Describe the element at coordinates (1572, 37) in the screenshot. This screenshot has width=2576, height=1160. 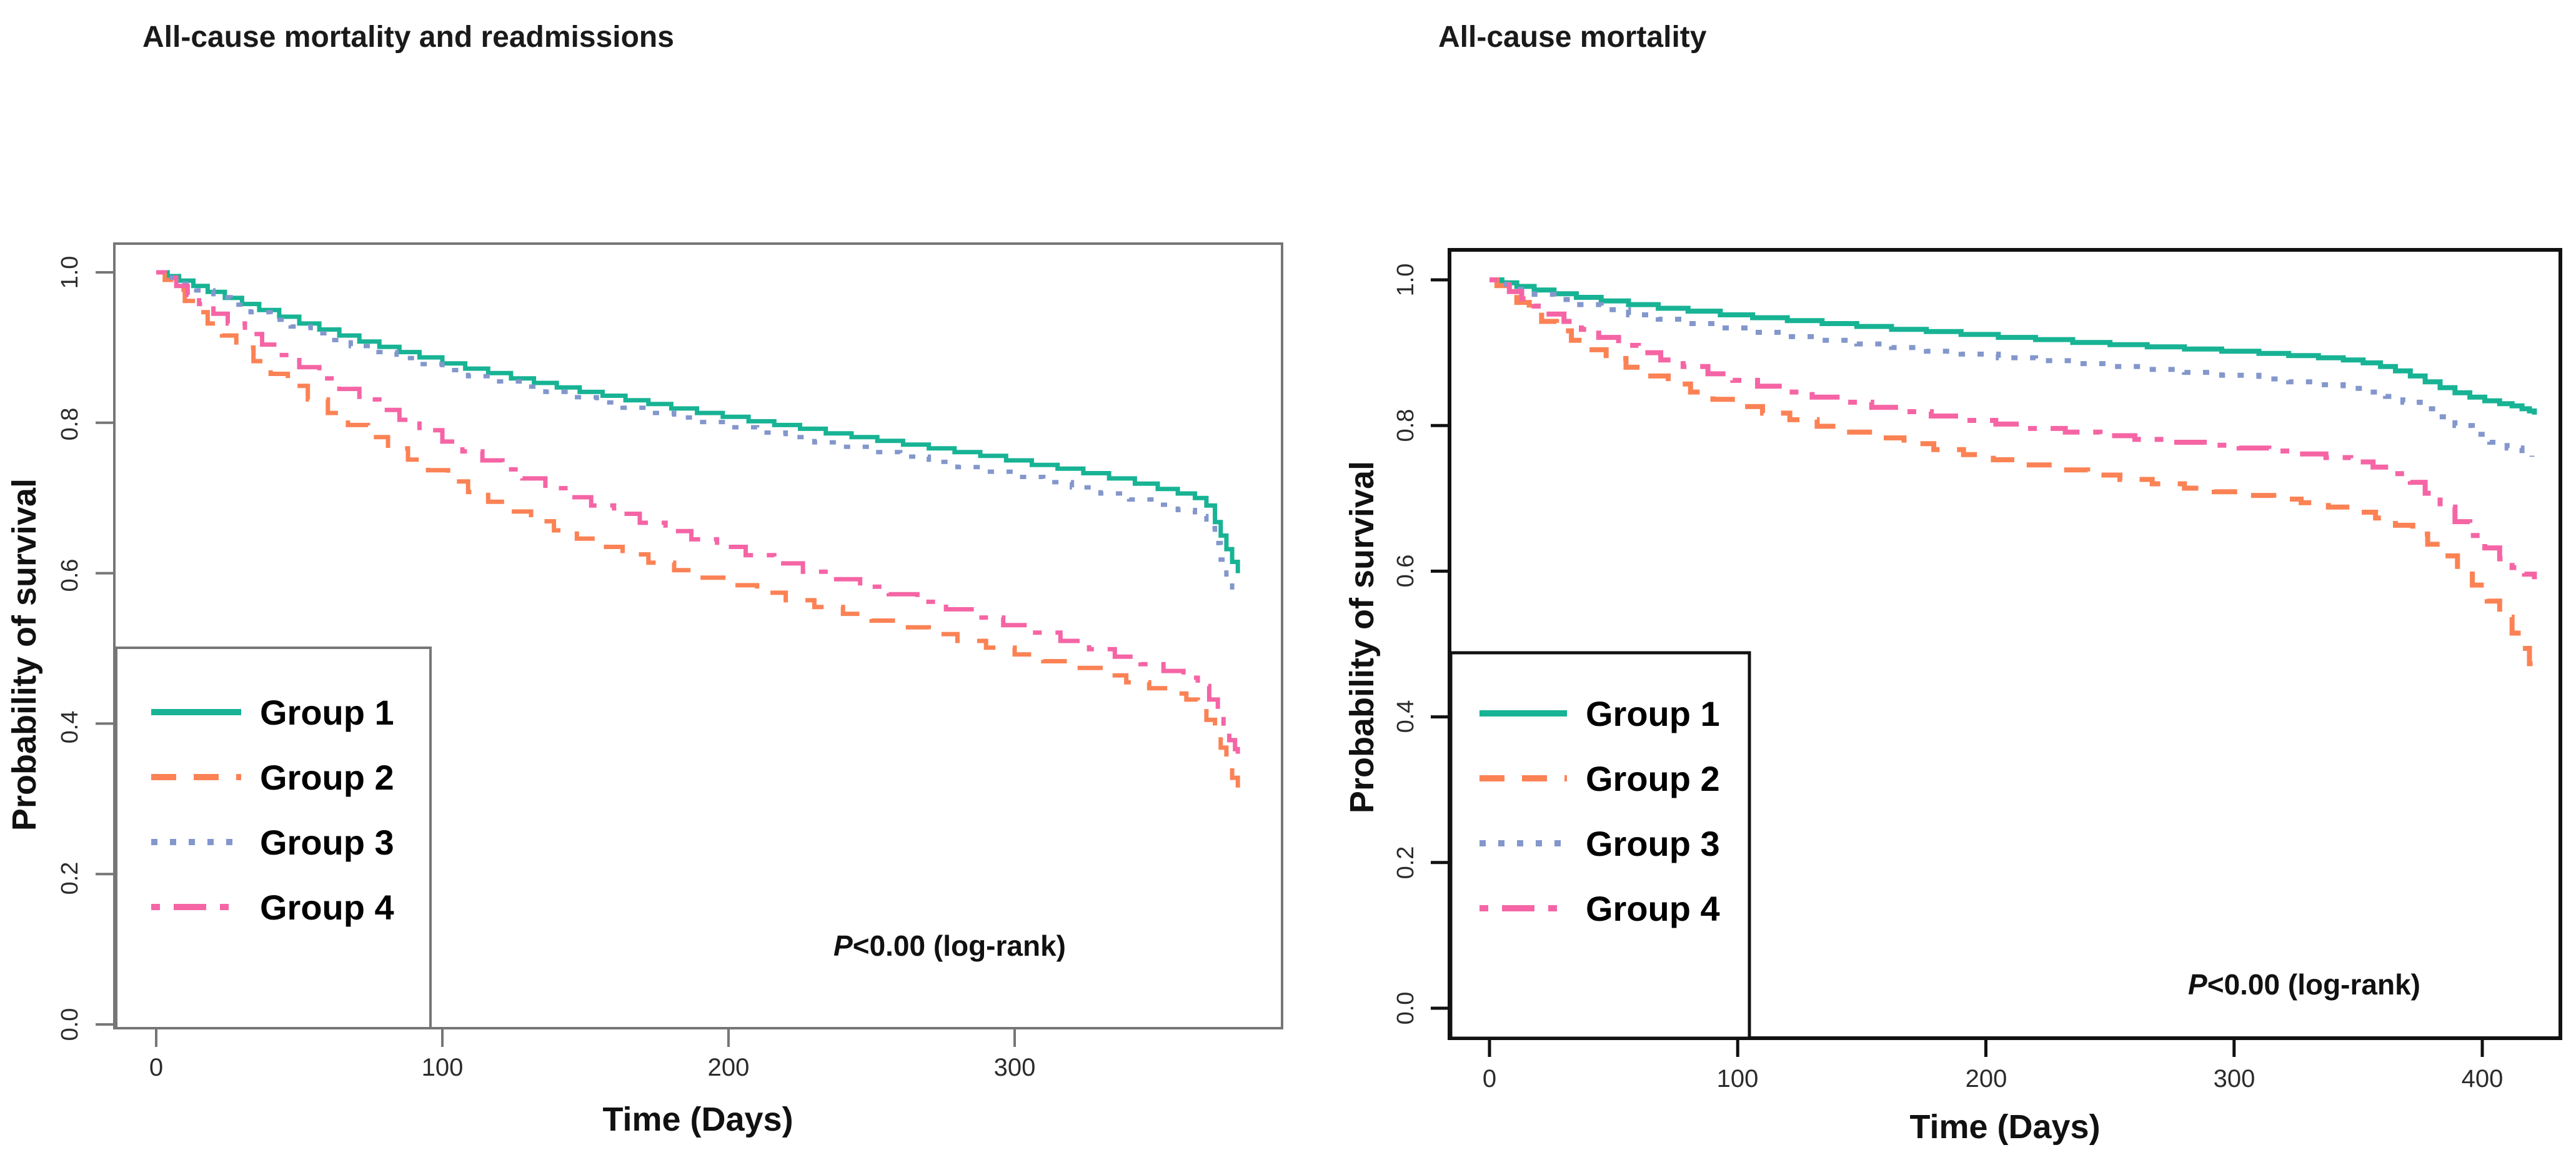
I see `right-chart-title: All-cause mortality` at that location.